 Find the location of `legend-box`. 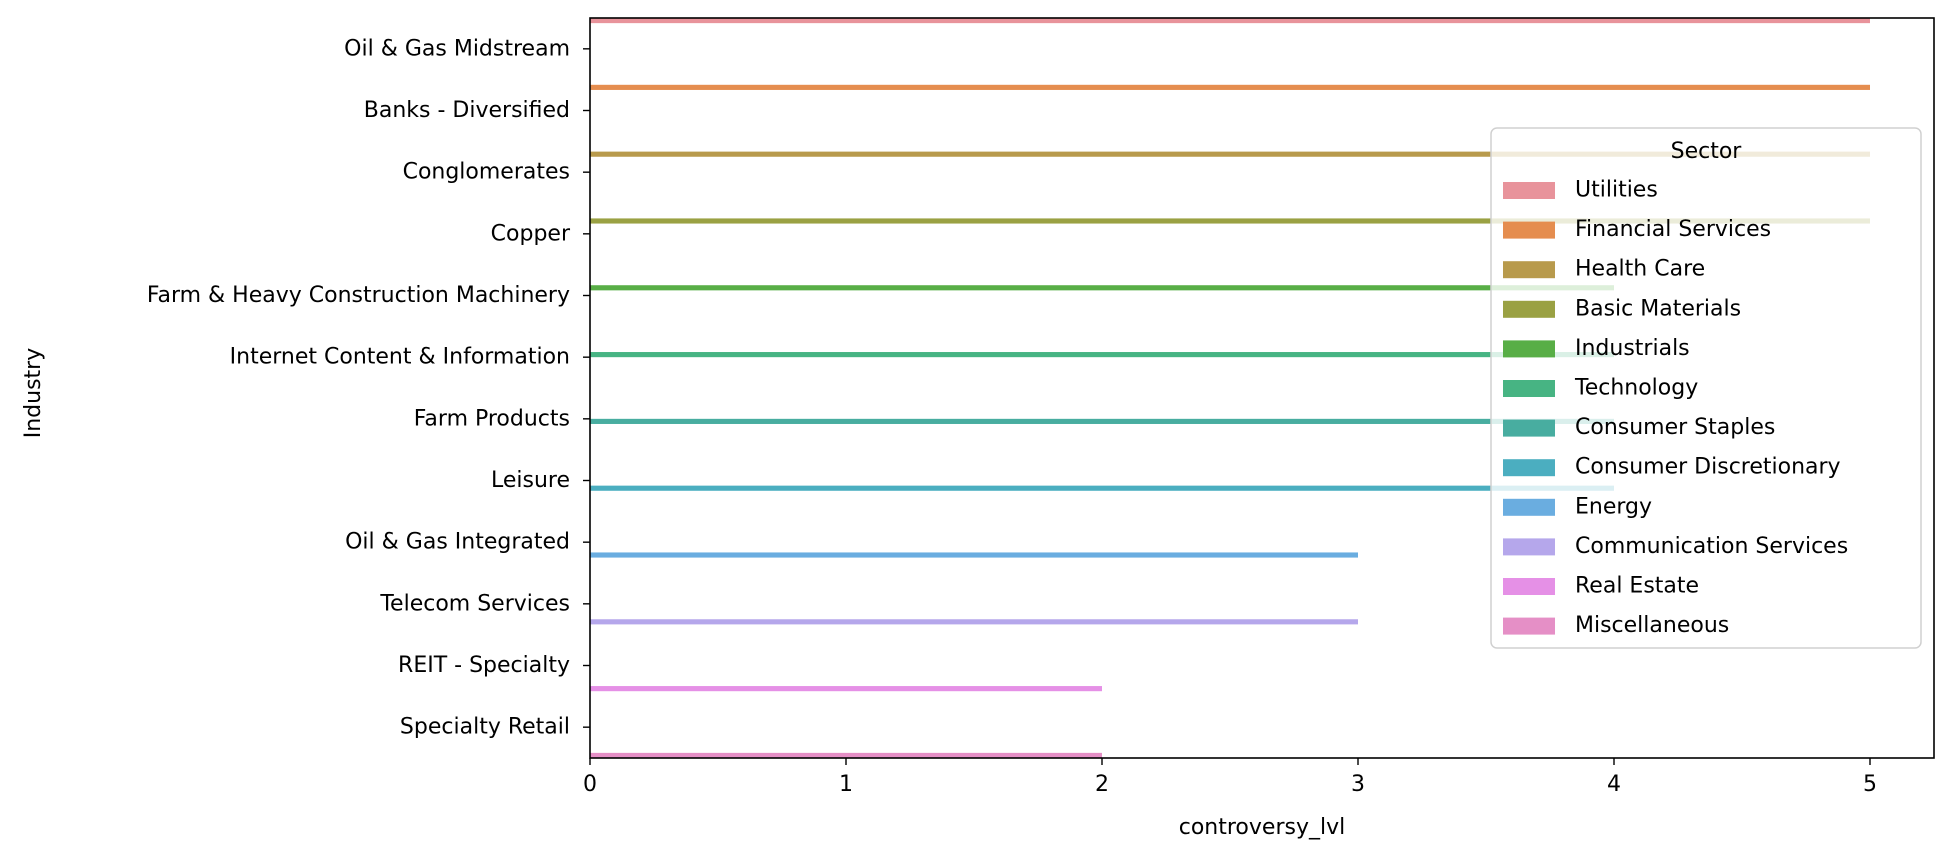

legend-box is located at coordinates (1706, 388).